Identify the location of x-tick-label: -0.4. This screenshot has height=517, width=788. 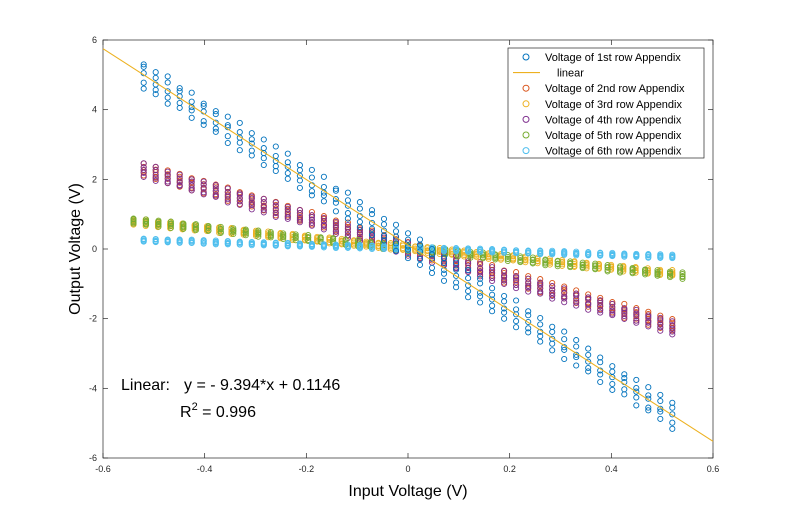
(205, 469).